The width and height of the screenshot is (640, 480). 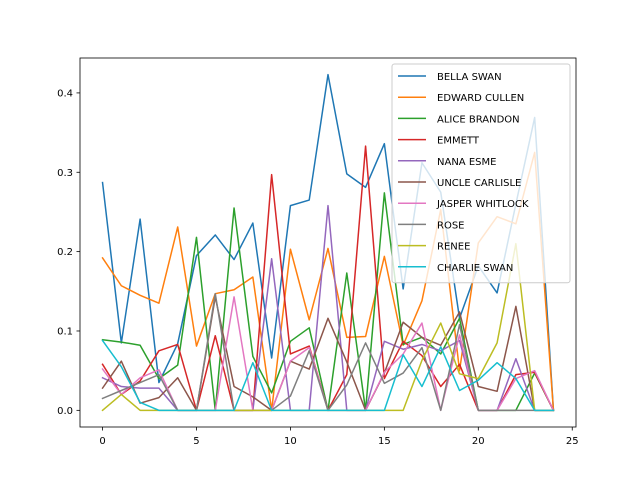 What do you see at coordinates (328, 375) in the screenshot?
I see `series-line-charlie-swan` at bounding box center [328, 375].